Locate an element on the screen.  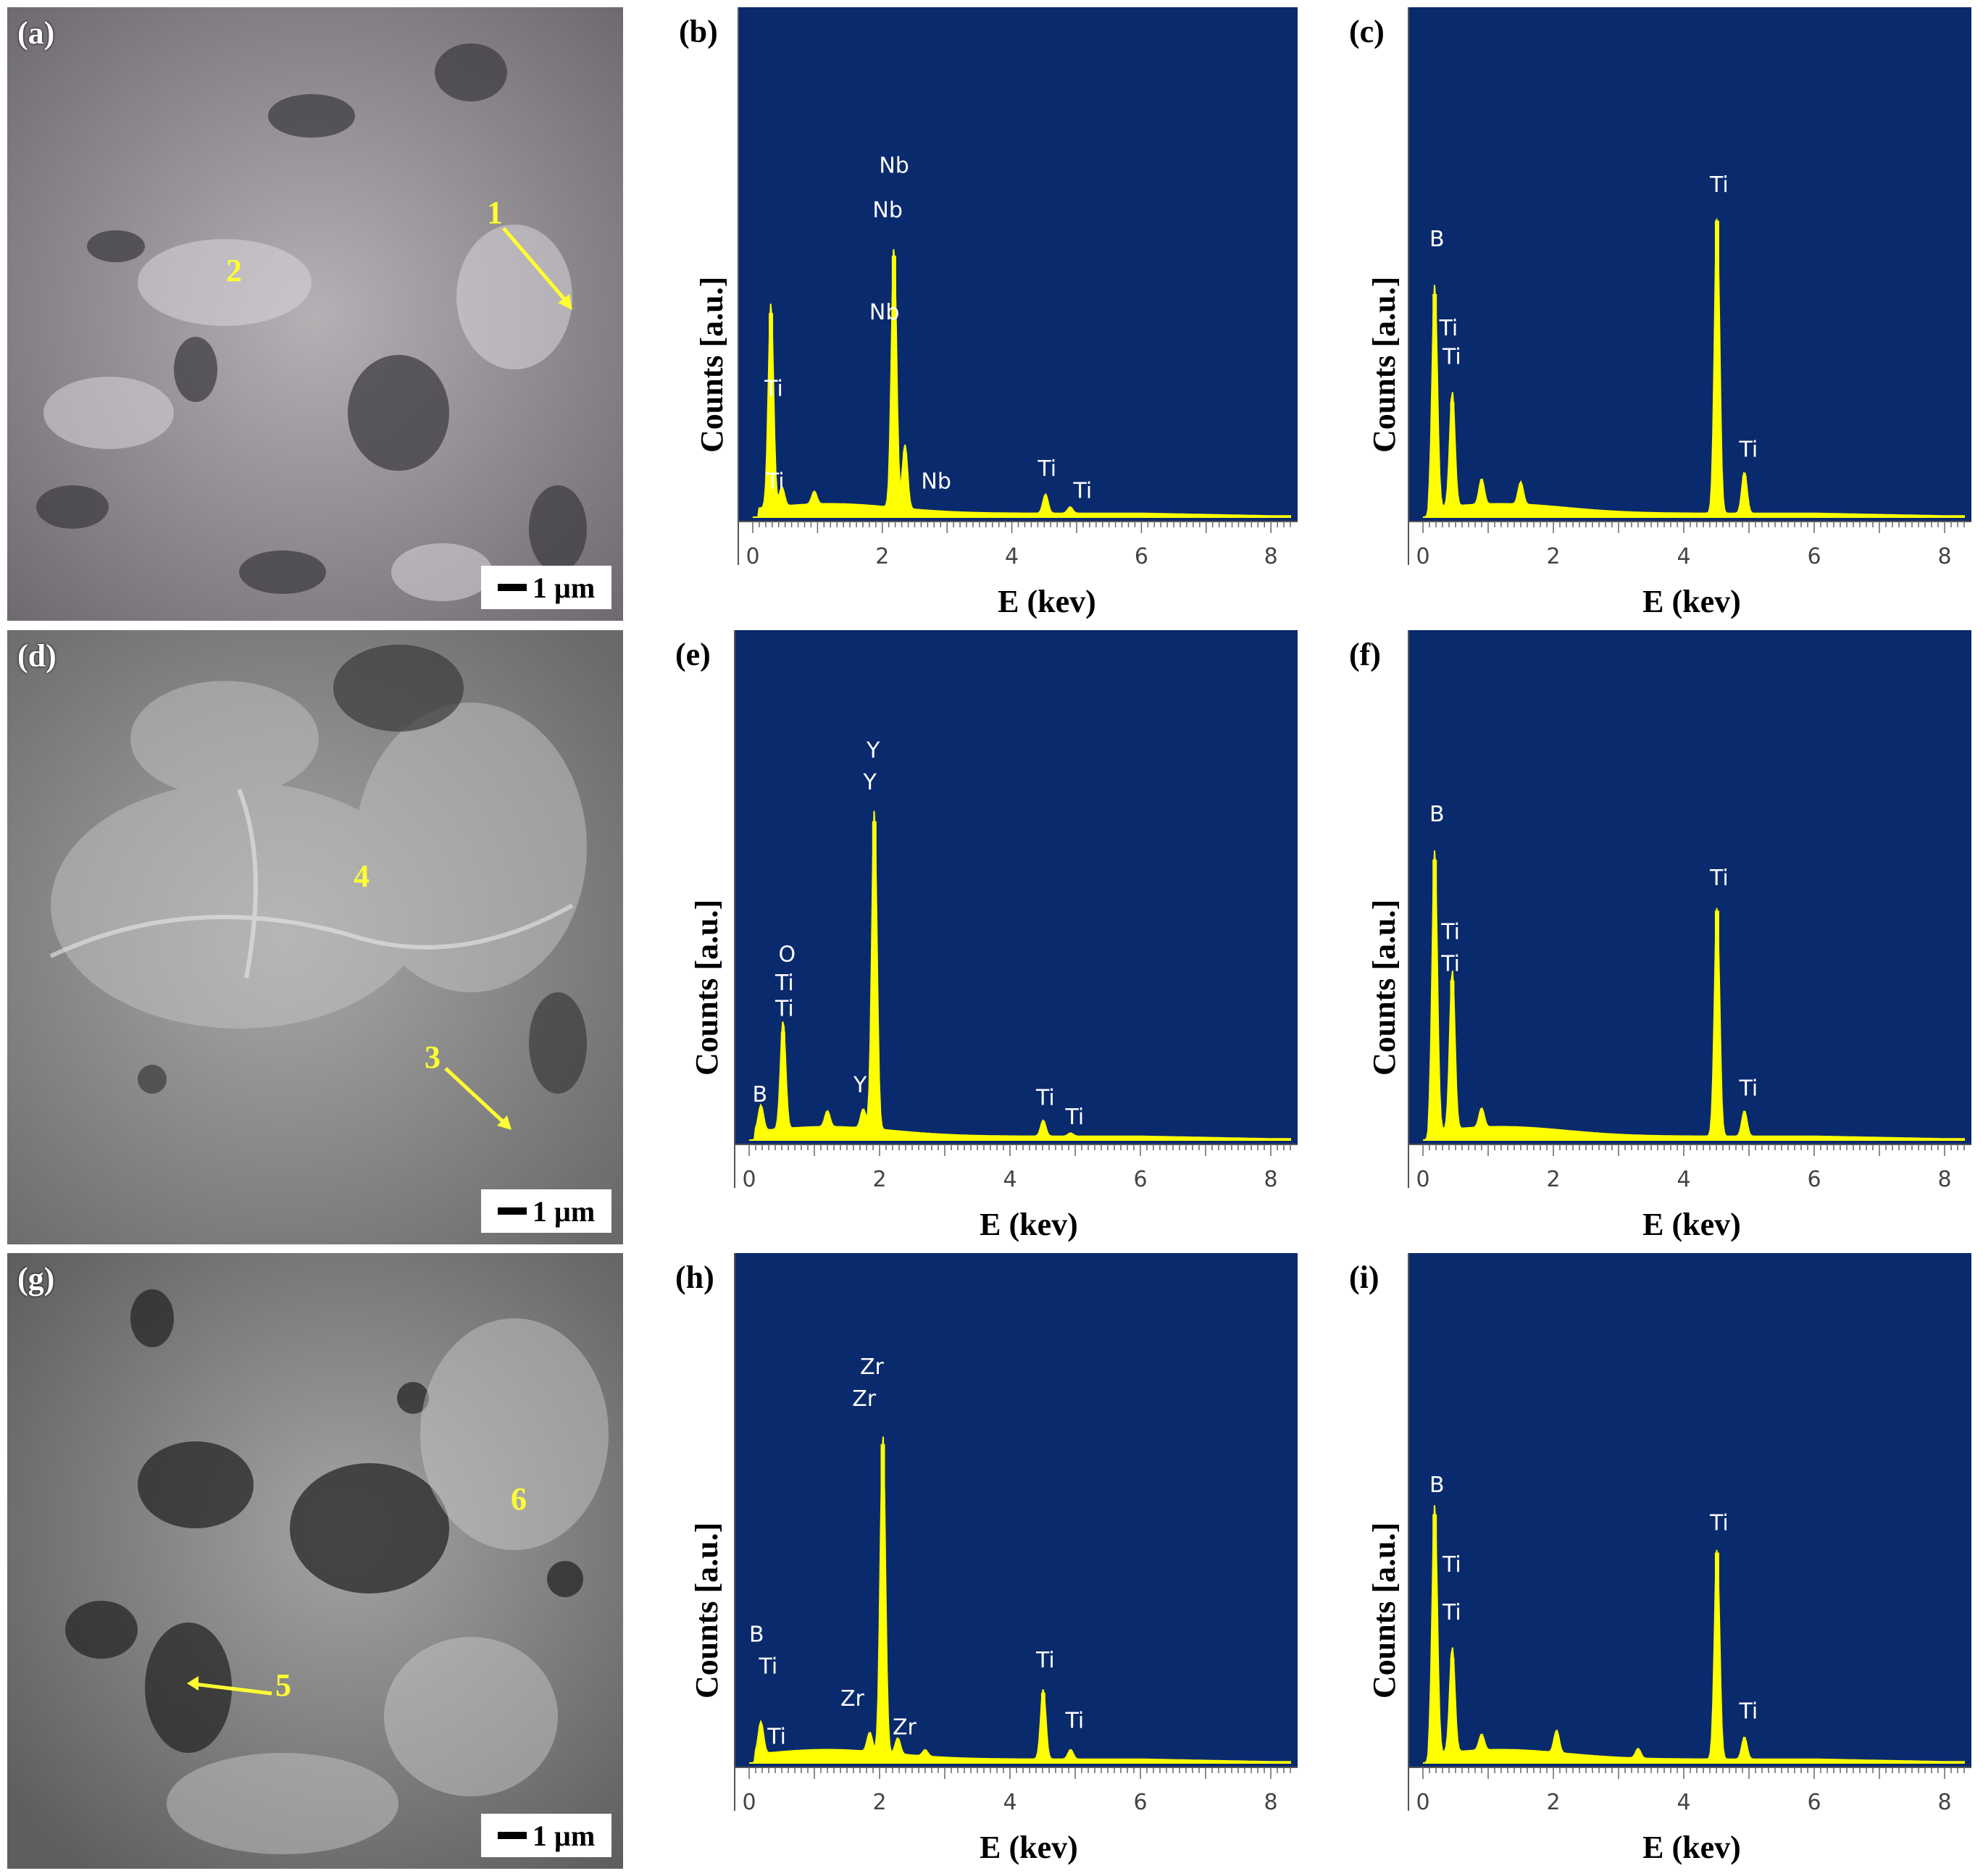
panel-letter: (i) is located at coordinates (1364, 1278).